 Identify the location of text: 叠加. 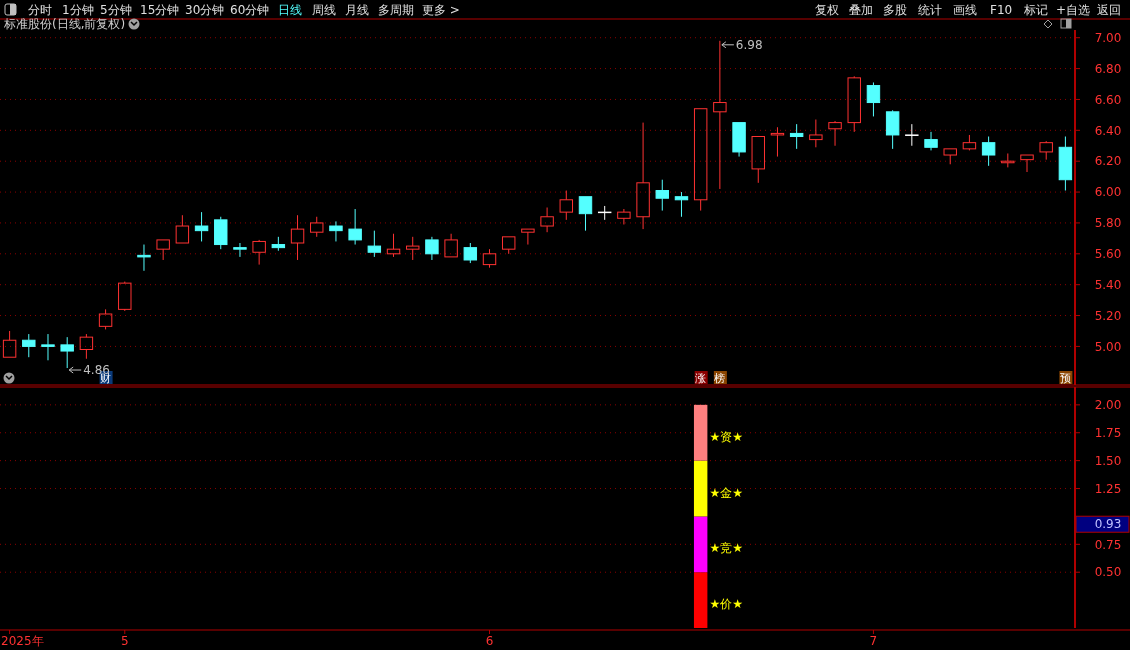
(861, 10).